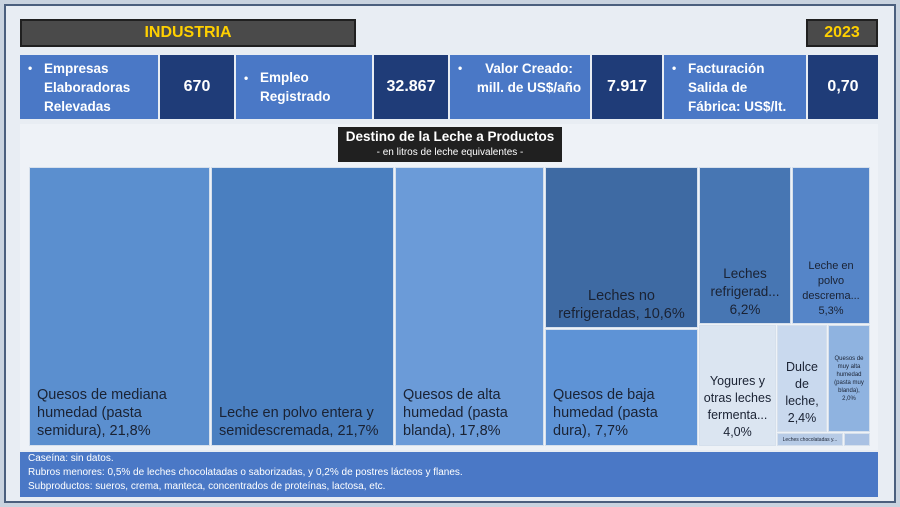  I want to click on kpi-value-valor: 7.917, so click(627, 87).